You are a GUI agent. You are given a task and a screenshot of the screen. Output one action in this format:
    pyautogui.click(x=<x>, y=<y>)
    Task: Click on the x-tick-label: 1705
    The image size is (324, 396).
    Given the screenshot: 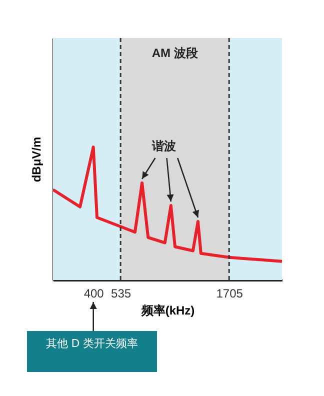 What is the action you would take?
    pyautogui.click(x=230, y=293)
    